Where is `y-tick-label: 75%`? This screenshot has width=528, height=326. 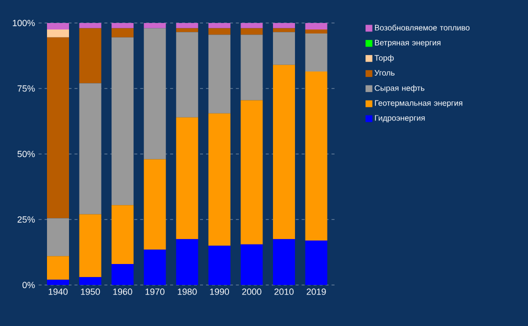 y-tick-label: 75% is located at coordinates (26, 88).